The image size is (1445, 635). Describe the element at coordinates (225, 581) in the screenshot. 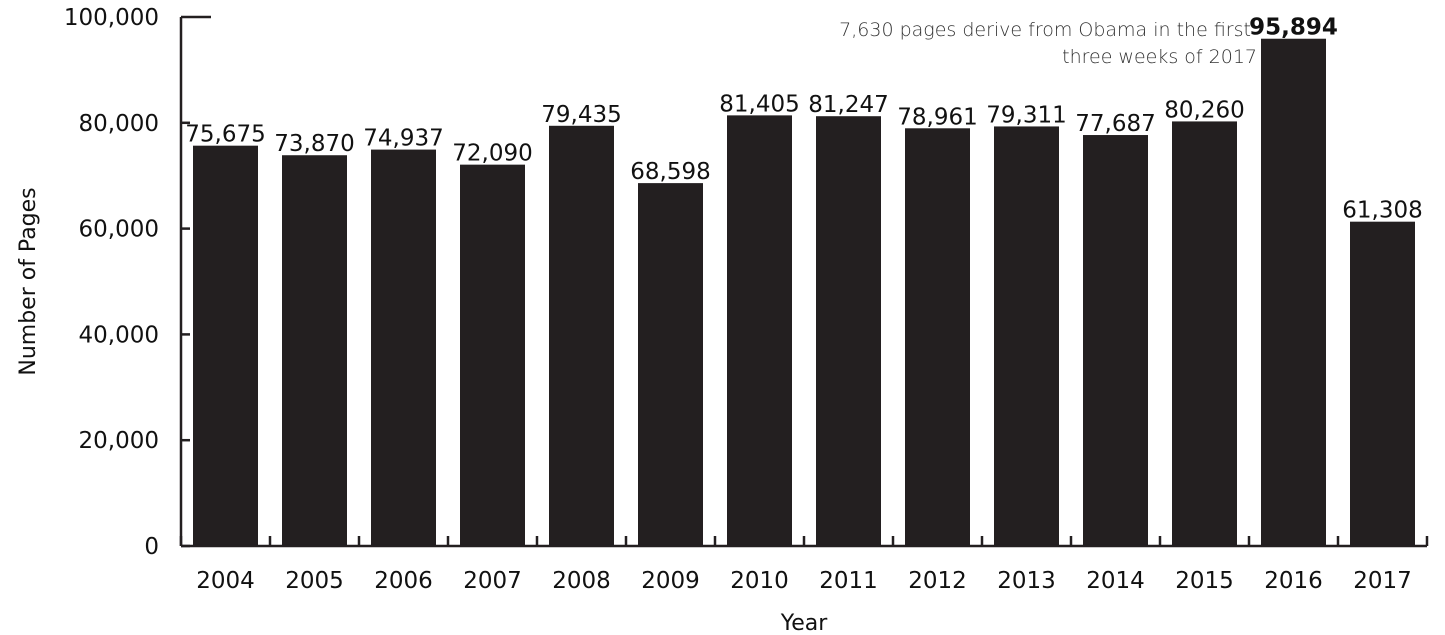

I see `x-tick-label-2004: 2004` at that location.